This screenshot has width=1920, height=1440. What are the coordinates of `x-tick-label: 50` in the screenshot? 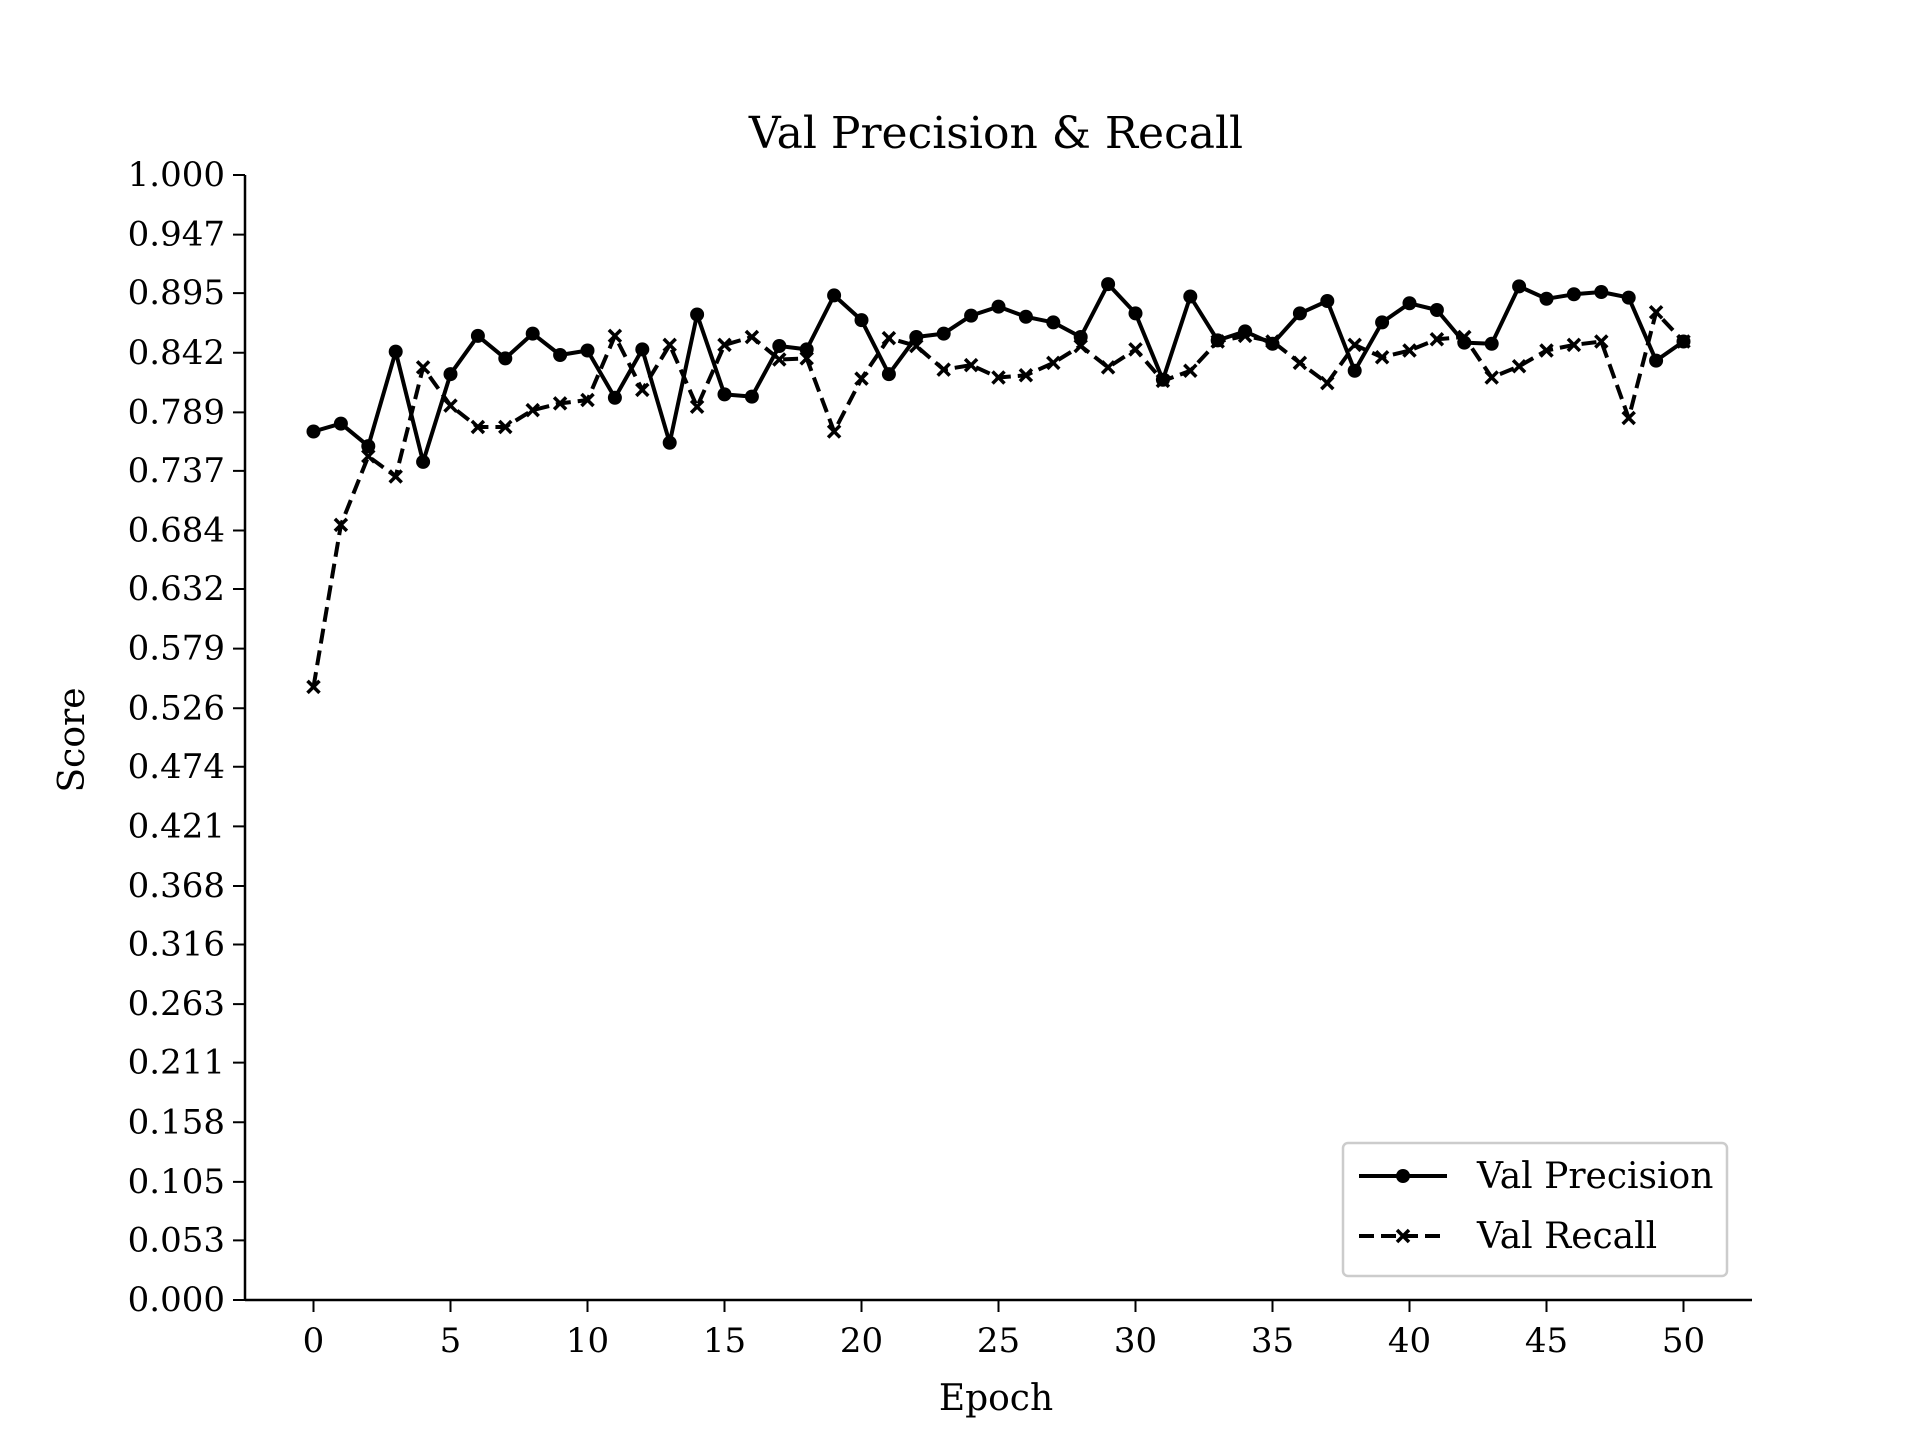 It's located at (1683, 1341).